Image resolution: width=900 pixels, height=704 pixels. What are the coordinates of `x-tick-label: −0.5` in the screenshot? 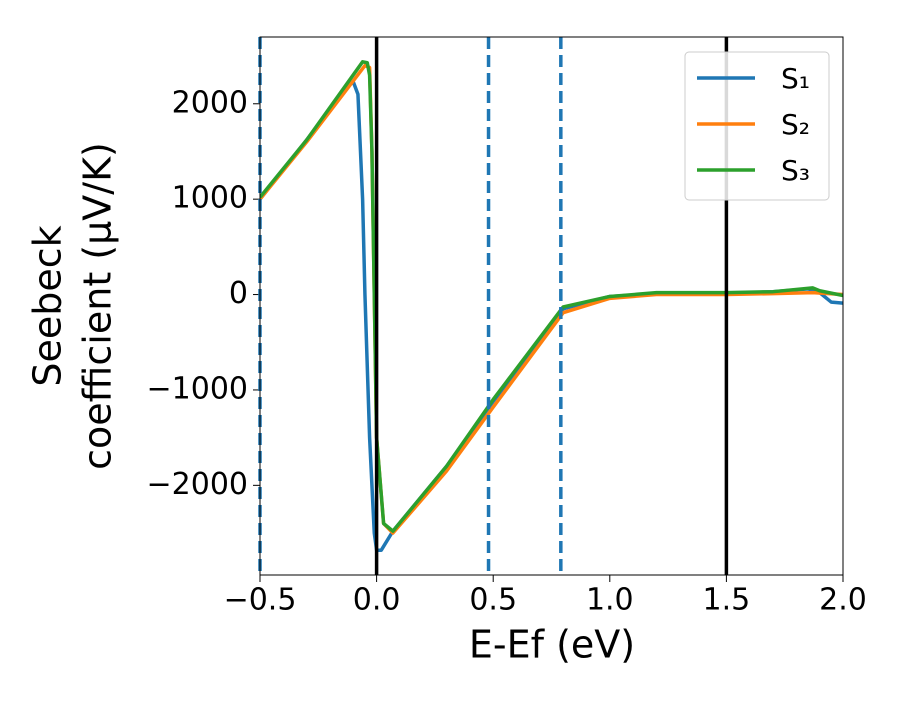 It's located at (260, 600).